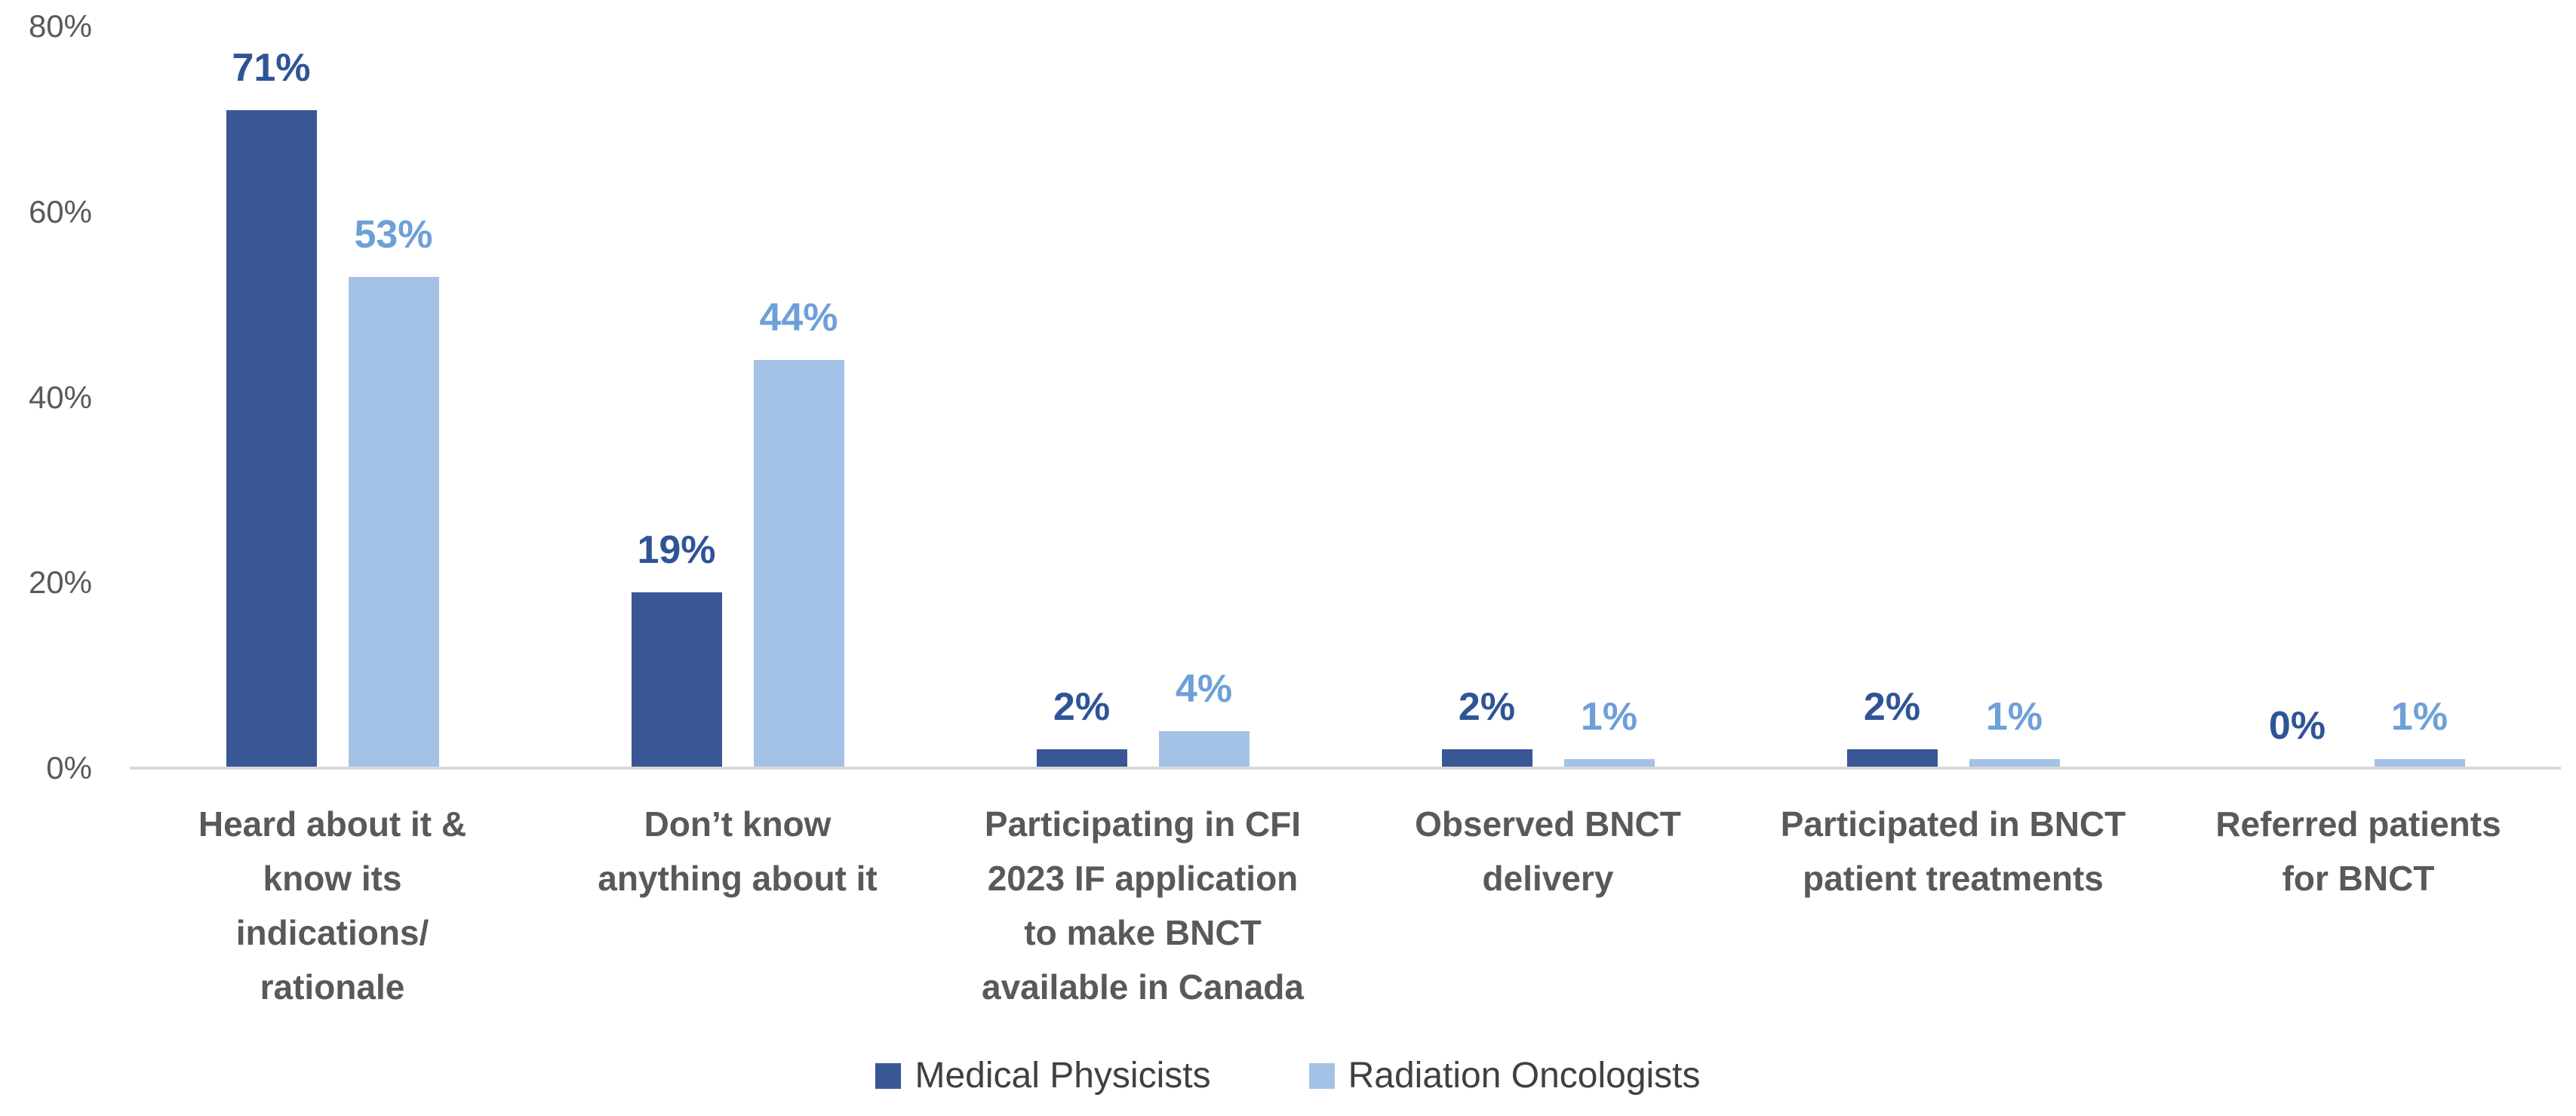  What do you see at coordinates (1953, 878) in the screenshot?
I see `category-label-line: patient treatments` at bounding box center [1953, 878].